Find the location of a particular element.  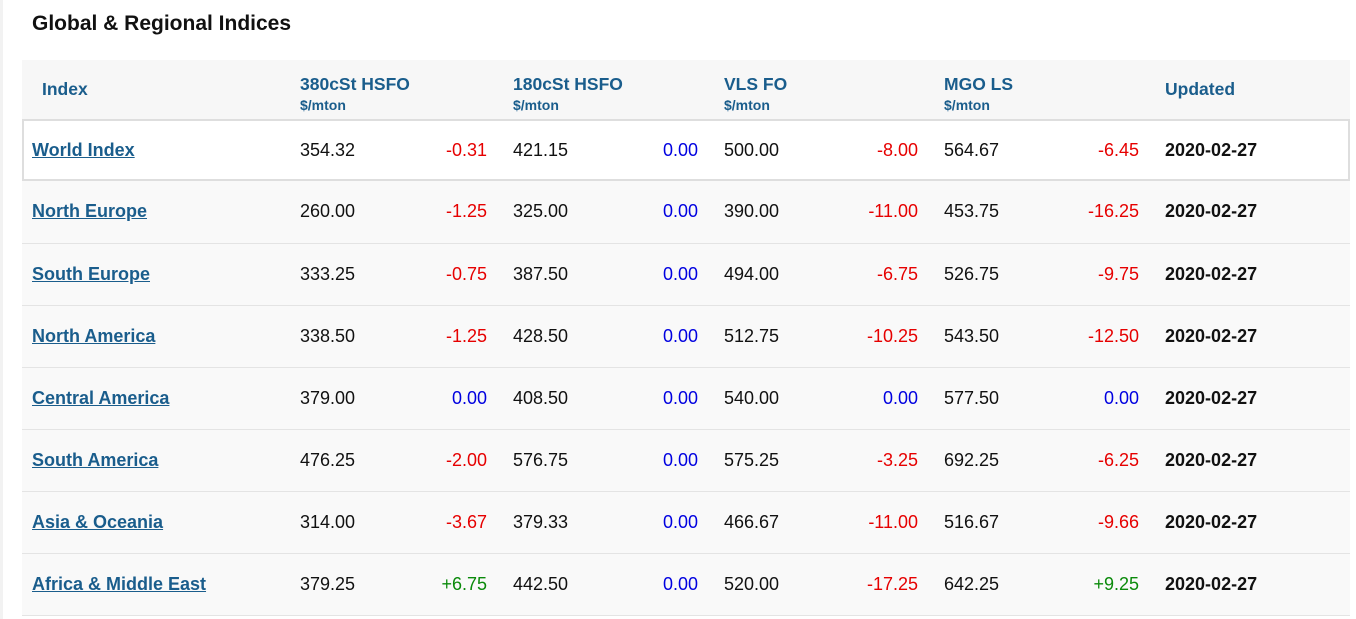

hsfo380-change: -3.67 is located at coordinates (466, 521).